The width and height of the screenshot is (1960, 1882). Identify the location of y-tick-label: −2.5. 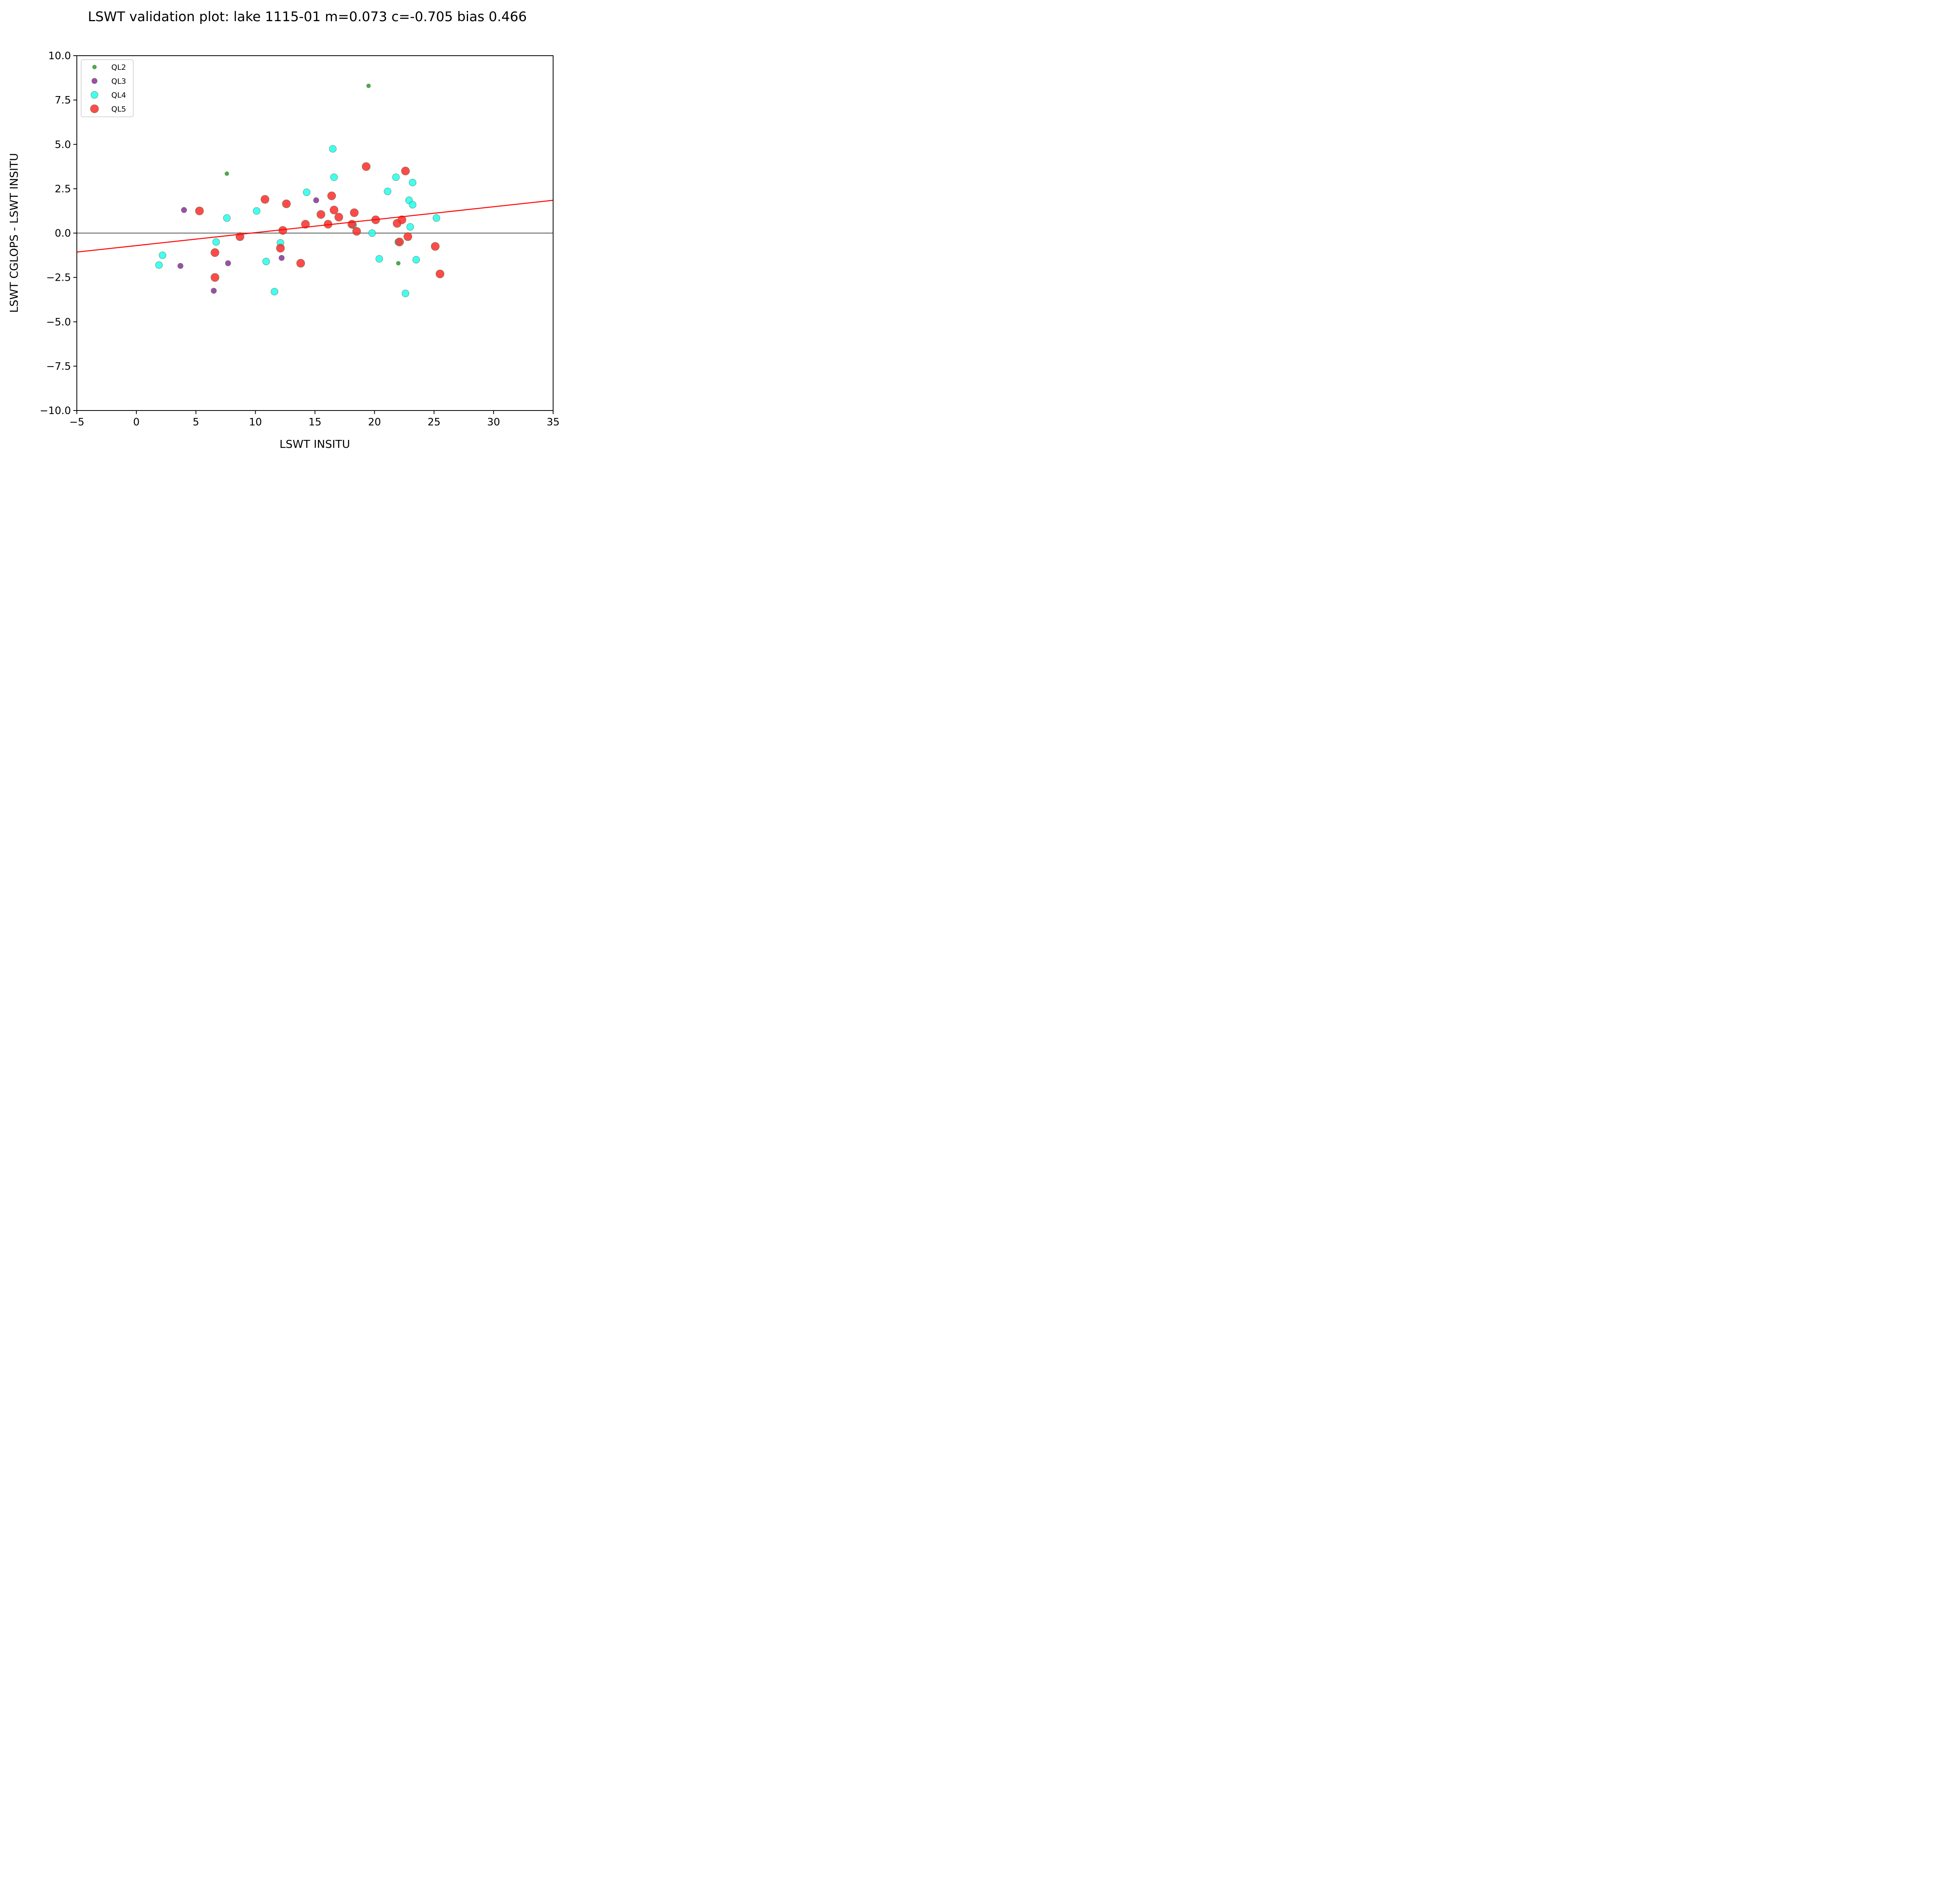
(59, 278).